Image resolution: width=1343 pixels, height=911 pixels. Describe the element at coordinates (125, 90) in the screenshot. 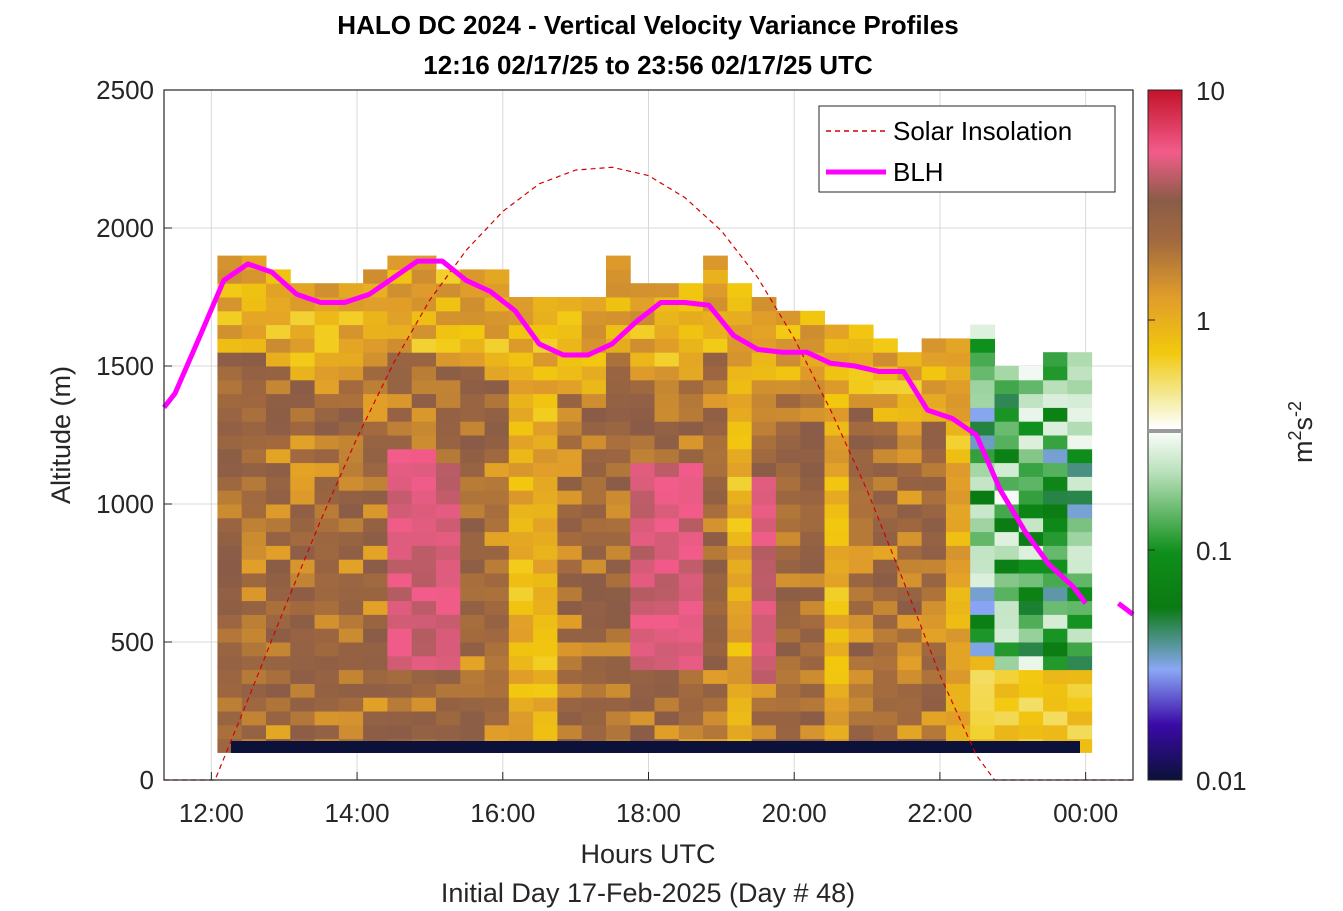

I see `y-tick-label: 2500` at that location.